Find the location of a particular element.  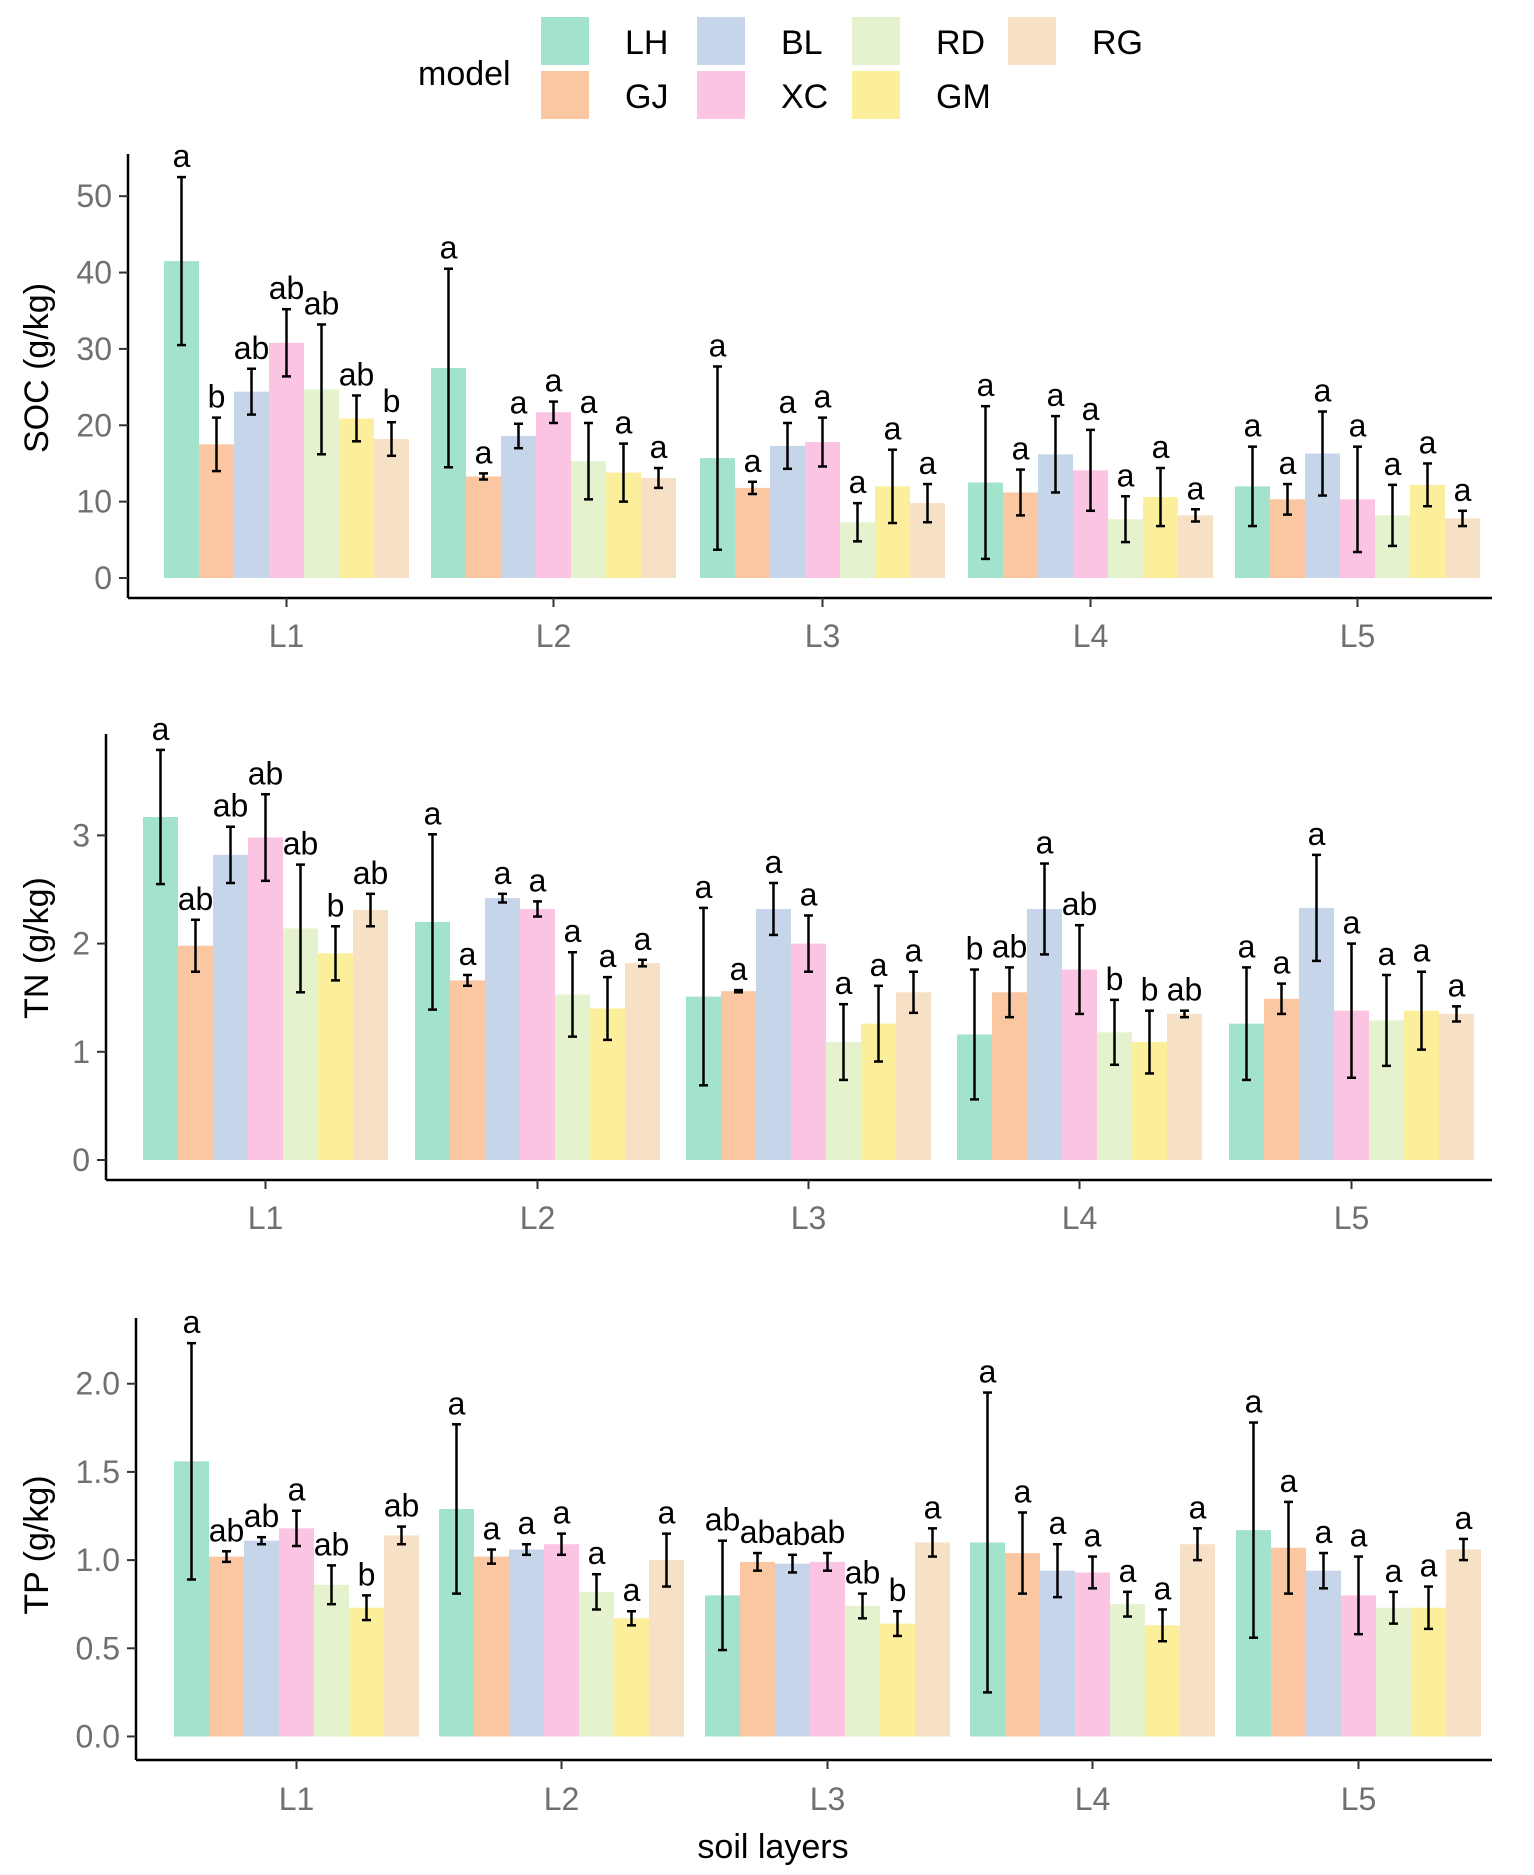

y-tick-label: 2.0 is located at coordinates (98, 1384).